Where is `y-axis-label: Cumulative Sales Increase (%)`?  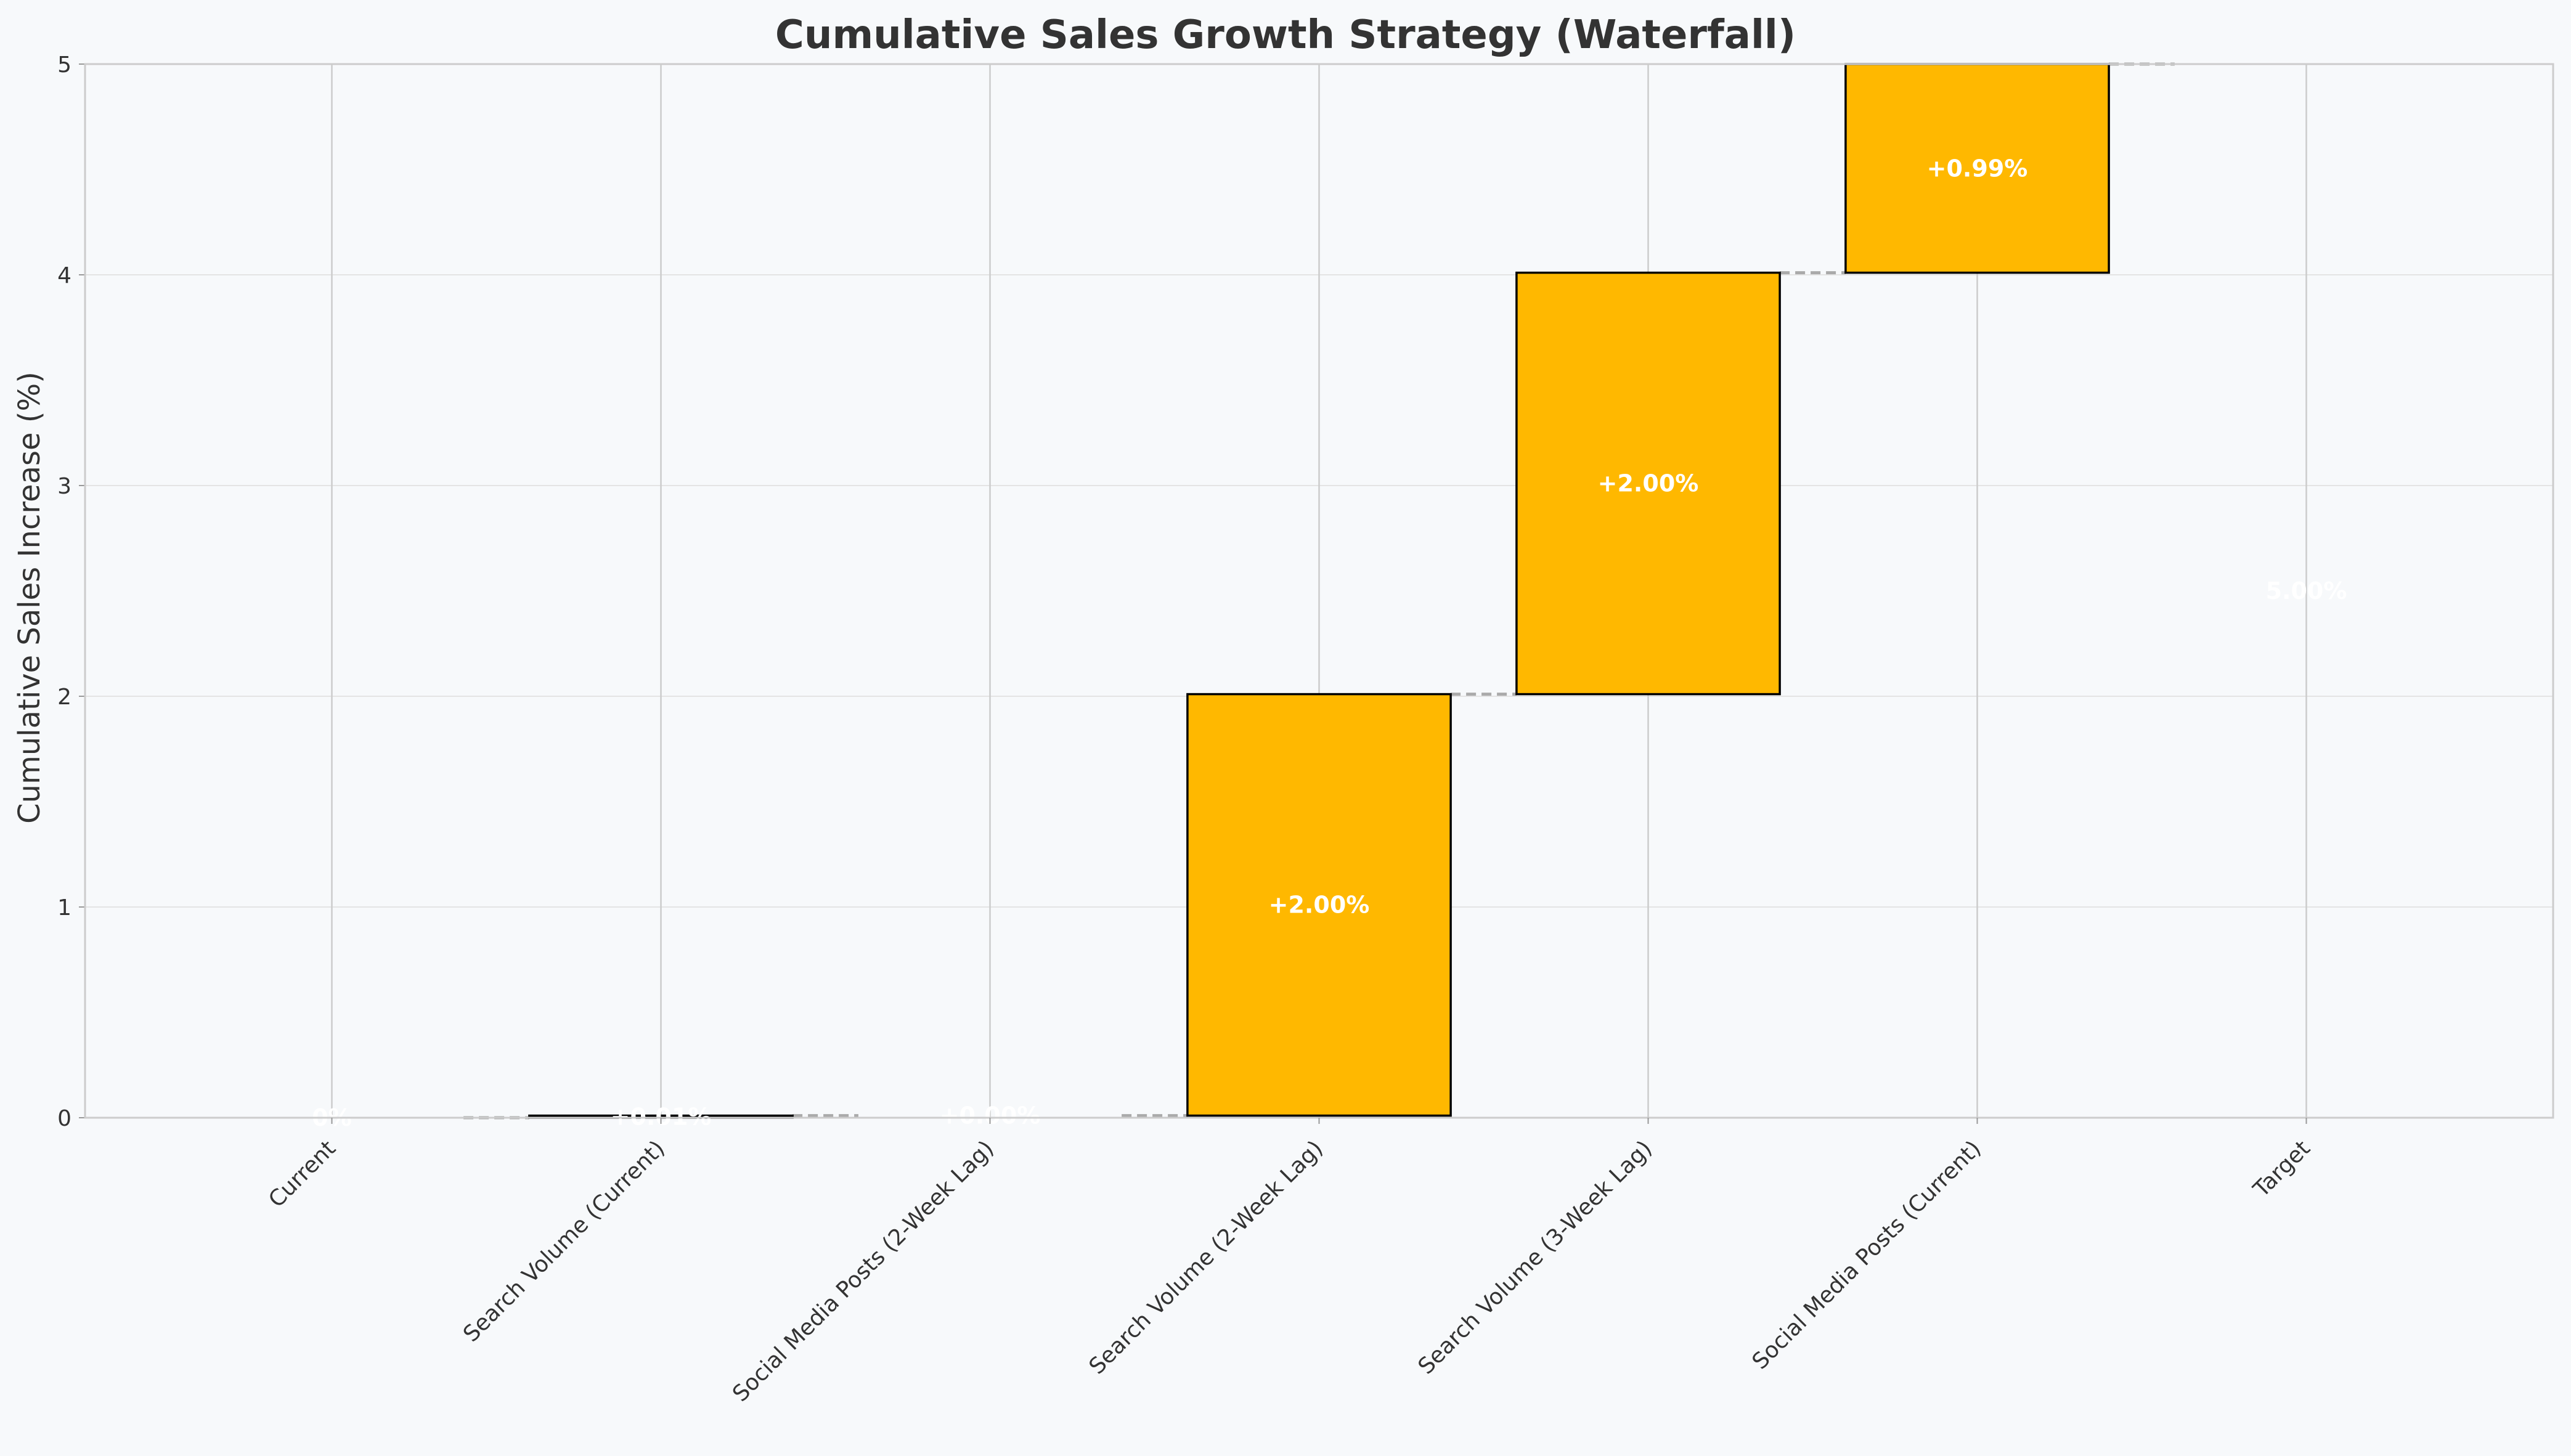 y-axis-label: Cumulative Sales Increase (%) is located at coordinates (29, 598).